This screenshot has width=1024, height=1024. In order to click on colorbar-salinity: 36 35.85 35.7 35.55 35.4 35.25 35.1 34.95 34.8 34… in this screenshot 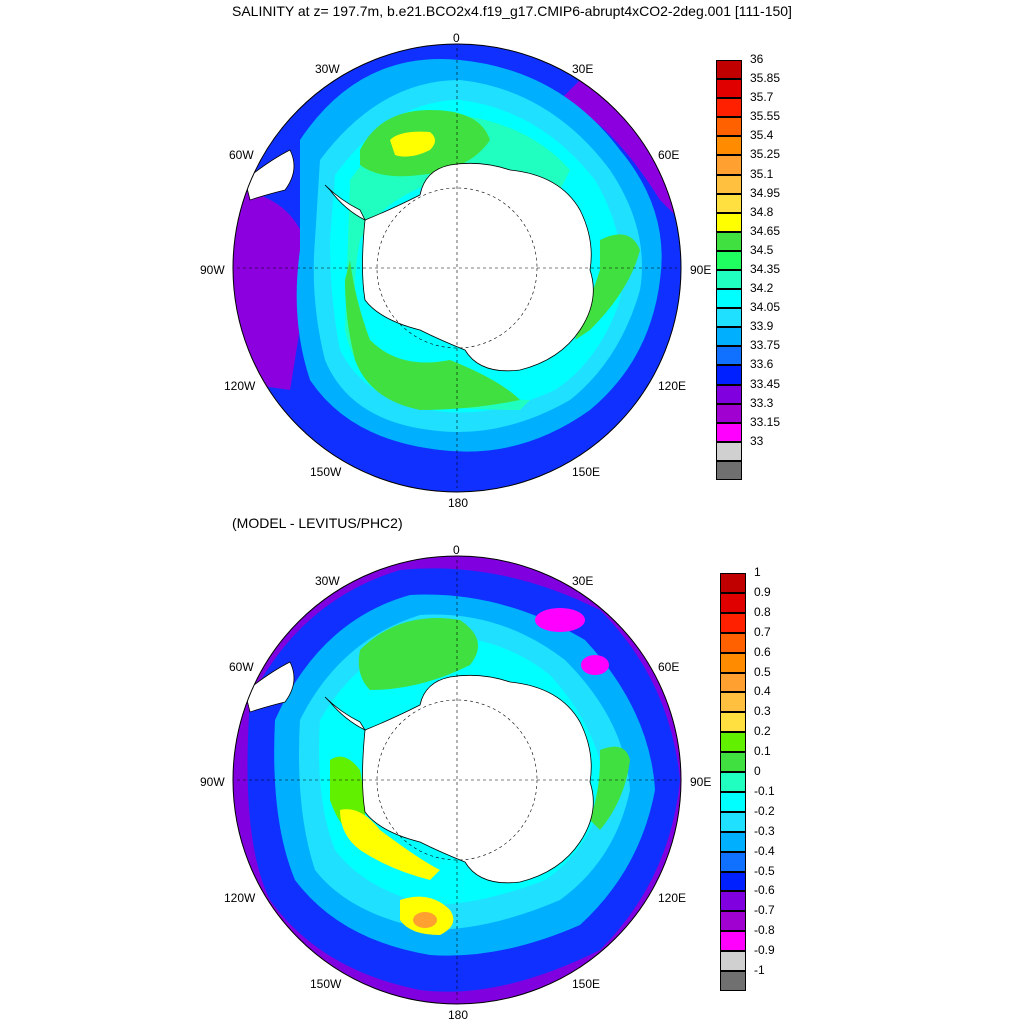, I will do `click(756, 266)`.